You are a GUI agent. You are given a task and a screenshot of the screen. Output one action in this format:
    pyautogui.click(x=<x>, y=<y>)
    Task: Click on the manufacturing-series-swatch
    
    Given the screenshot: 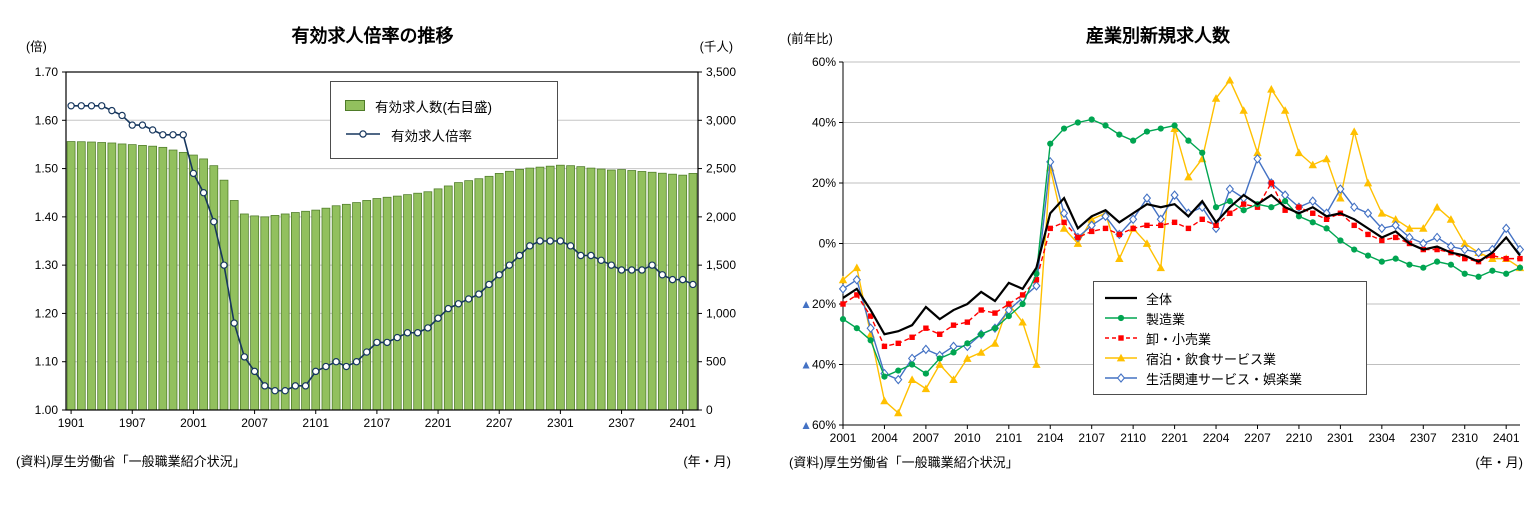 What is the action you would take?
    pyautogui.click(x=1121, y=318)
    